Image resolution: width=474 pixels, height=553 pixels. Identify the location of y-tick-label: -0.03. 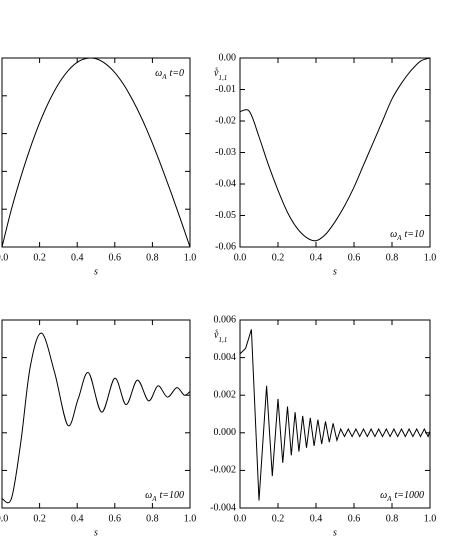
(225, 152).